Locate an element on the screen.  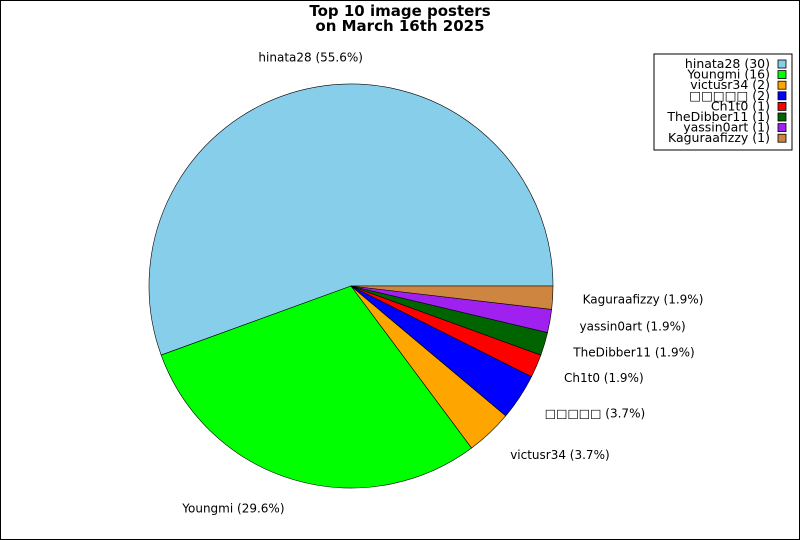
legend-label-7: yassin0art (1) is located at coordinates (726, 127).